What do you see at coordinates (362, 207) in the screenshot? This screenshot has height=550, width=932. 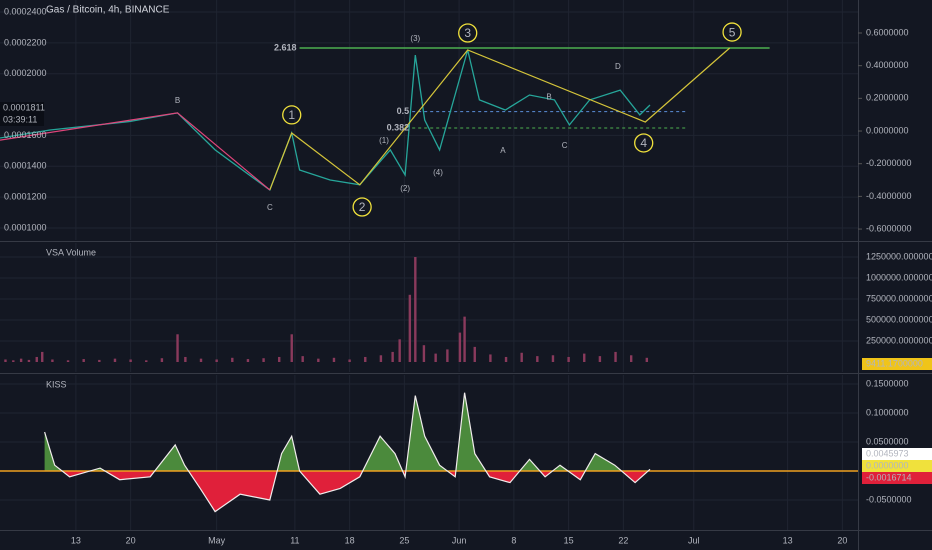 I see `wave-label: 2` at bounding box center [362, 207].